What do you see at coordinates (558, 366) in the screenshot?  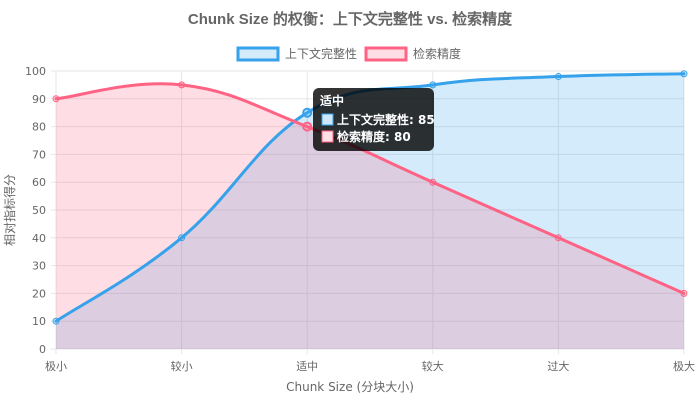 I see `x-tick-label: 过大` at bounding box center [558, 366].